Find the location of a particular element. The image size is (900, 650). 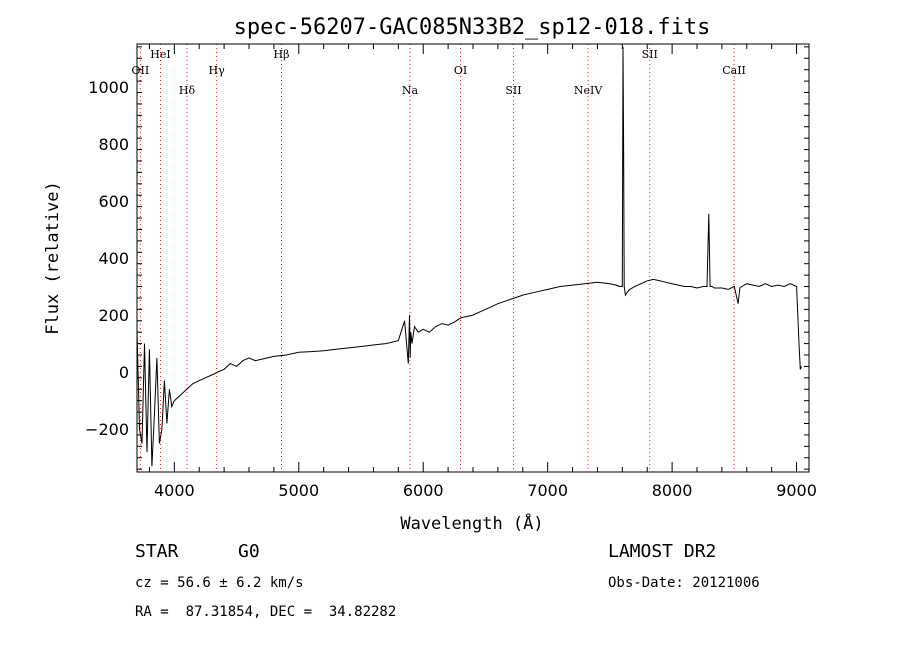

y-tick-label: 800 is located at coordinates (113, 144).